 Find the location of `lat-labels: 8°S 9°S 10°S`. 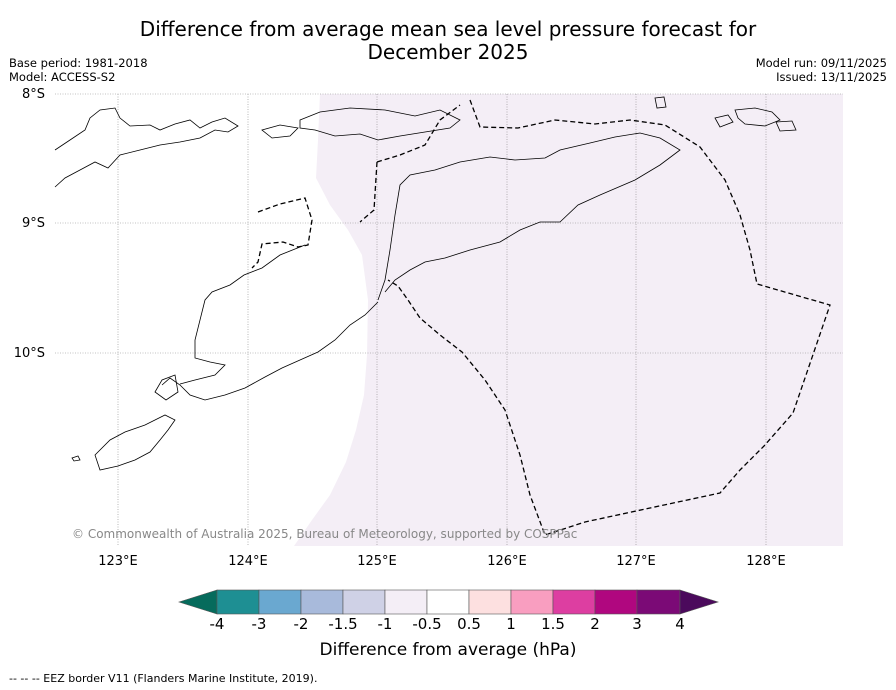

lat-labels: 8°S 9°S 10°S is located at coordinates (29, 224).